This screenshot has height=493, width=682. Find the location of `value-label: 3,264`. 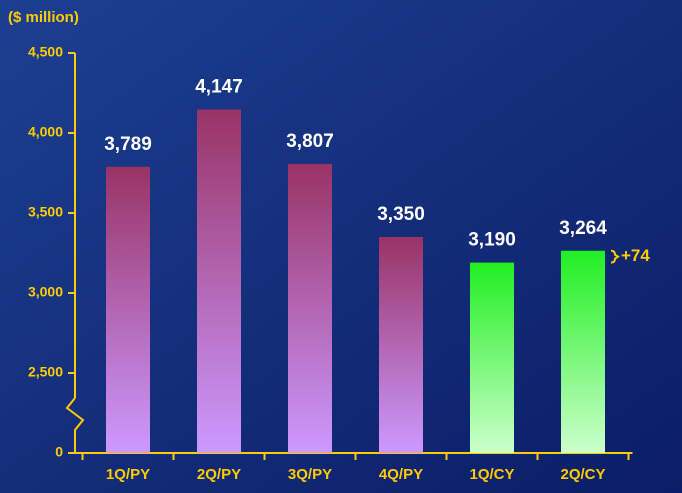

value-label: 3,264 is located at coordinates (583, 228).